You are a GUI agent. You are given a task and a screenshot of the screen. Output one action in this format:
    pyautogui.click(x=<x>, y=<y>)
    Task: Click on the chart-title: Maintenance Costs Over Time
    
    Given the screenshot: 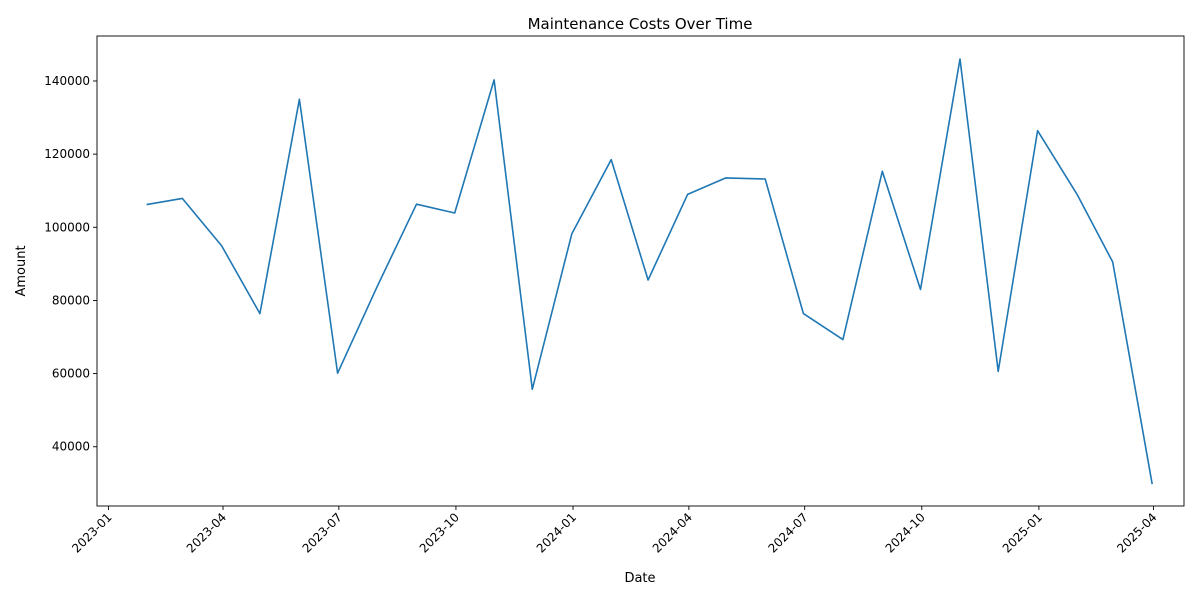 What is the action you would take?
    pyautogui.click(x=640, y=24)
    